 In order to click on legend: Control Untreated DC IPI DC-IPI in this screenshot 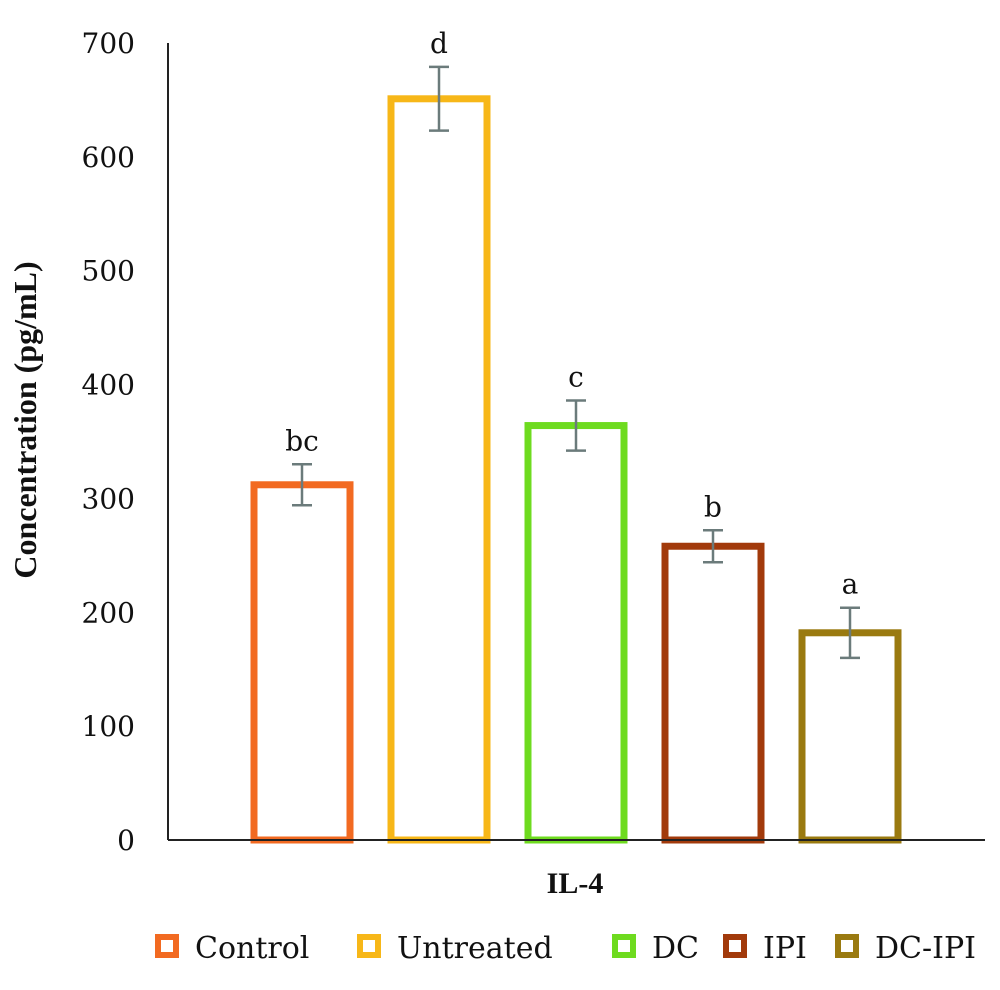, I will do `click(565, 948)`.